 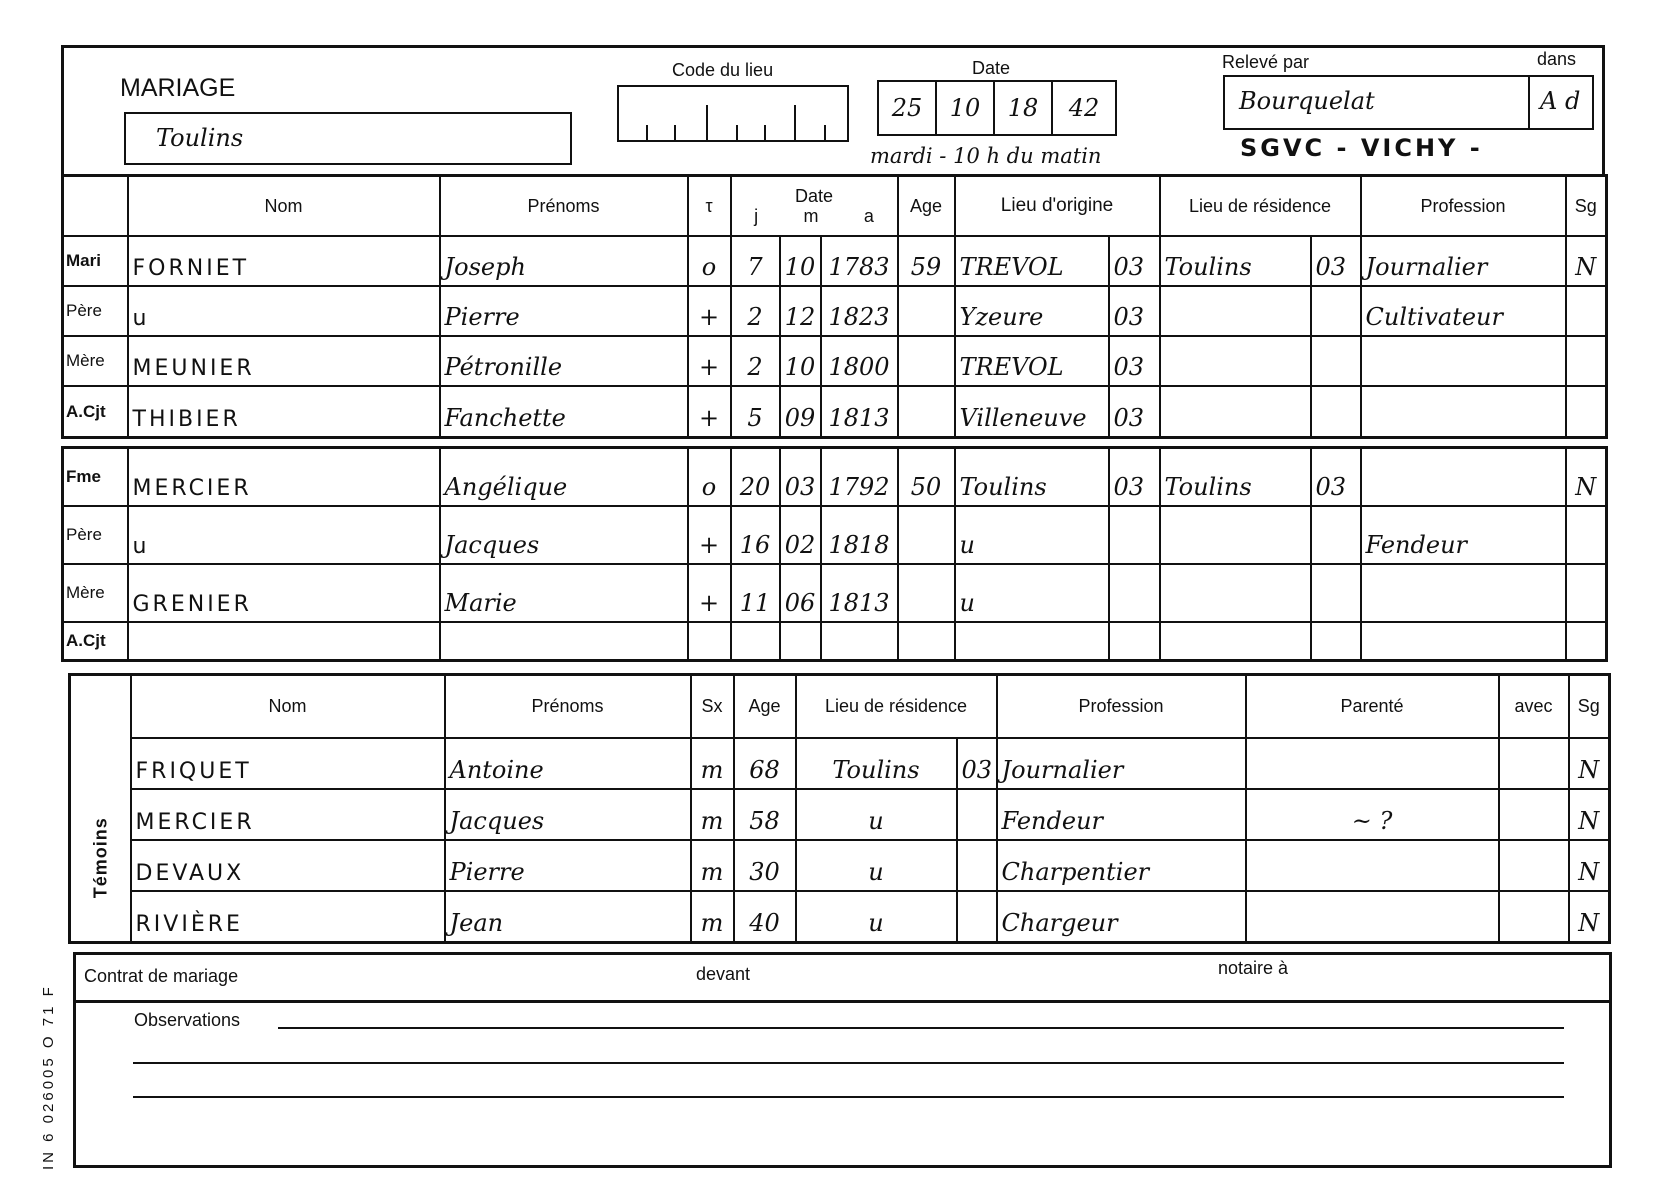 What do you see at coordinates (755, 593) in the screenshot?
I see `day-cell: 11` at bounding box center [755, 593].